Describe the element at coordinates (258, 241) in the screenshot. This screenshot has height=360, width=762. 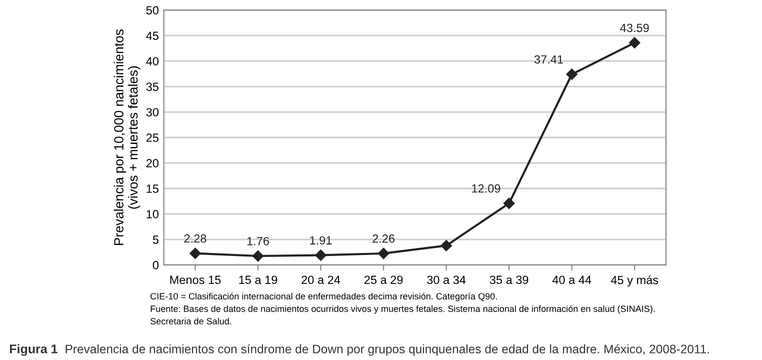
I see `data-label: 1.76` at that location.